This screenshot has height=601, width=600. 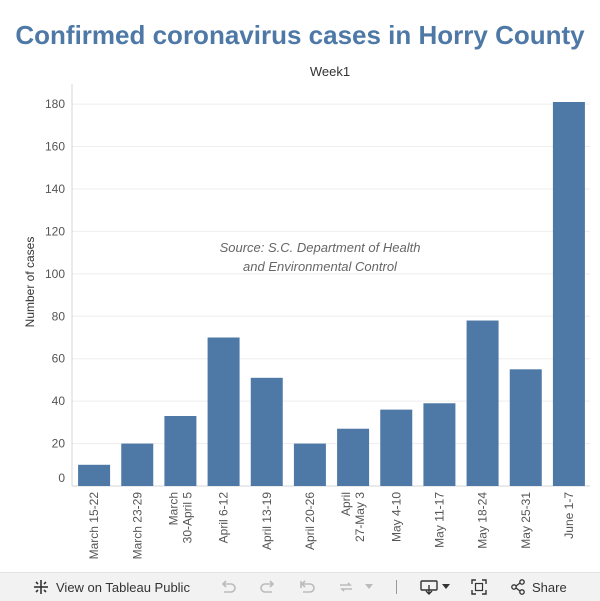 What do you see at coordinates (446, 587) in the screenshot?
I see `download-dropdown-icon` at bounding box center [446, 587].